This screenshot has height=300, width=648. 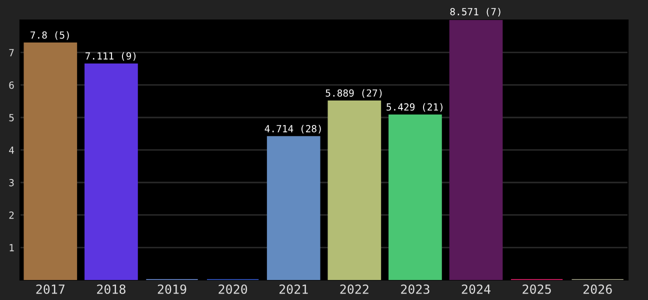 I want to click on data-label: 7.111 (9), so click(x=111, y=56).